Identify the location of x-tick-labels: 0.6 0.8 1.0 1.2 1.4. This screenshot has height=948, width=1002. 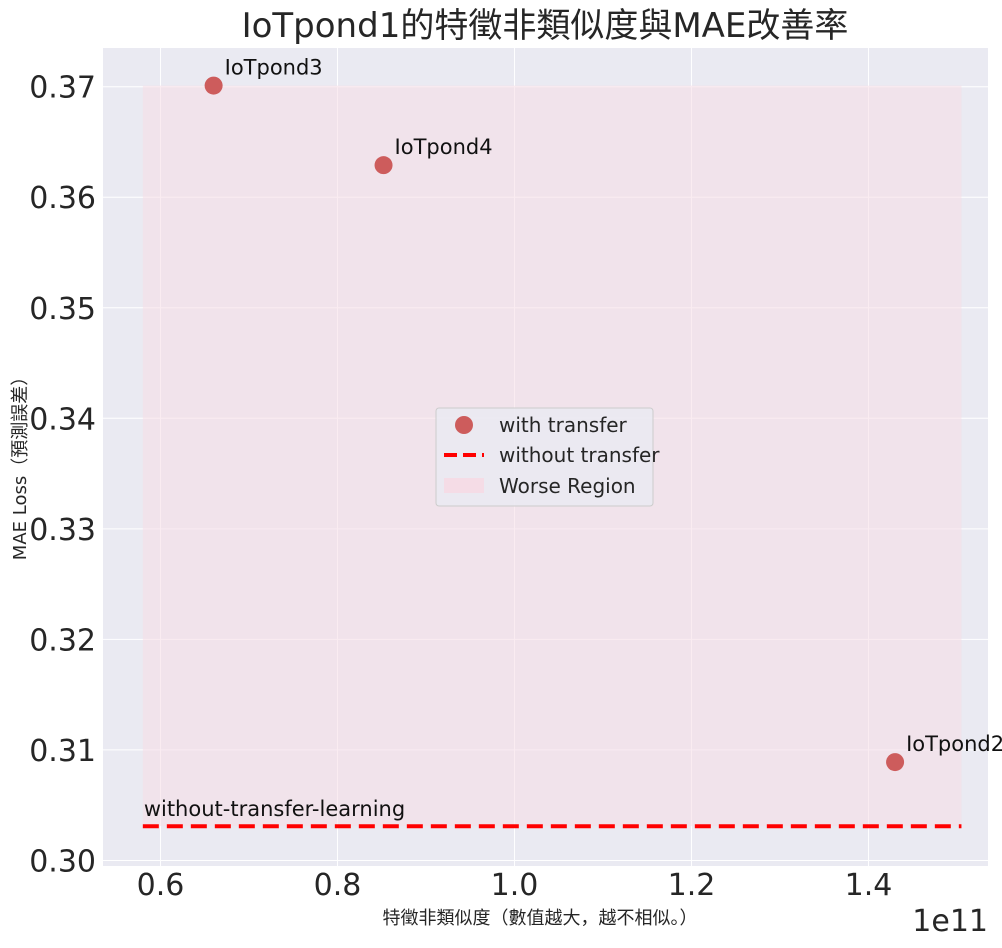
(515, 885).